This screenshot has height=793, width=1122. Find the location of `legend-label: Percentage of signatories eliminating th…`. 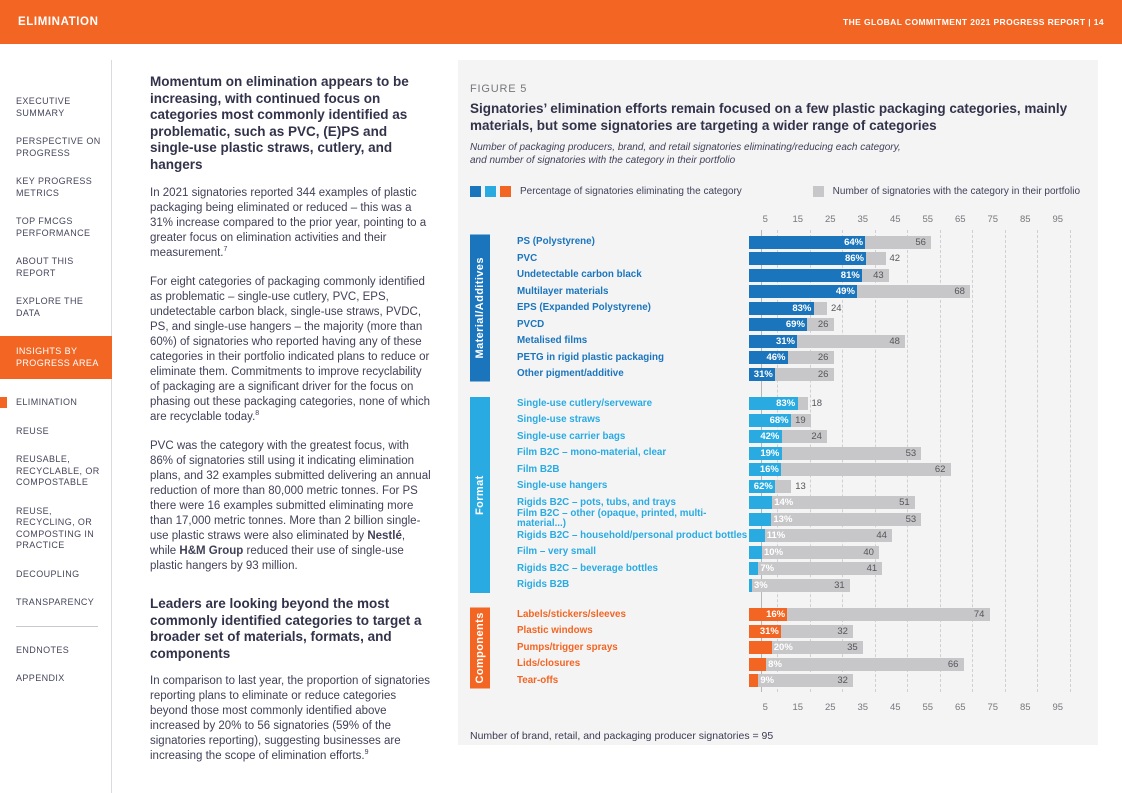

legend-label: Percentage of signatories eliminating th… is located at coordinates (631, 191).